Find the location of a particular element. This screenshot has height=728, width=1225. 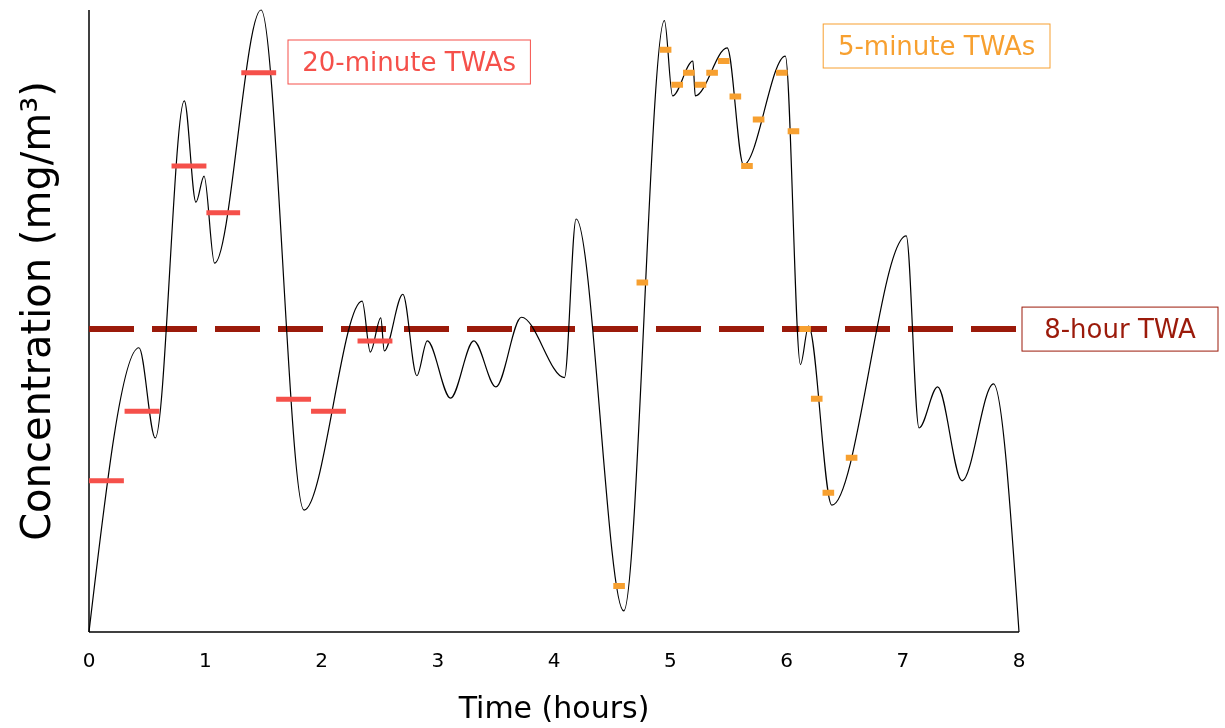

series-label: 5-minute TWAs is located at coordinates (936, 46).